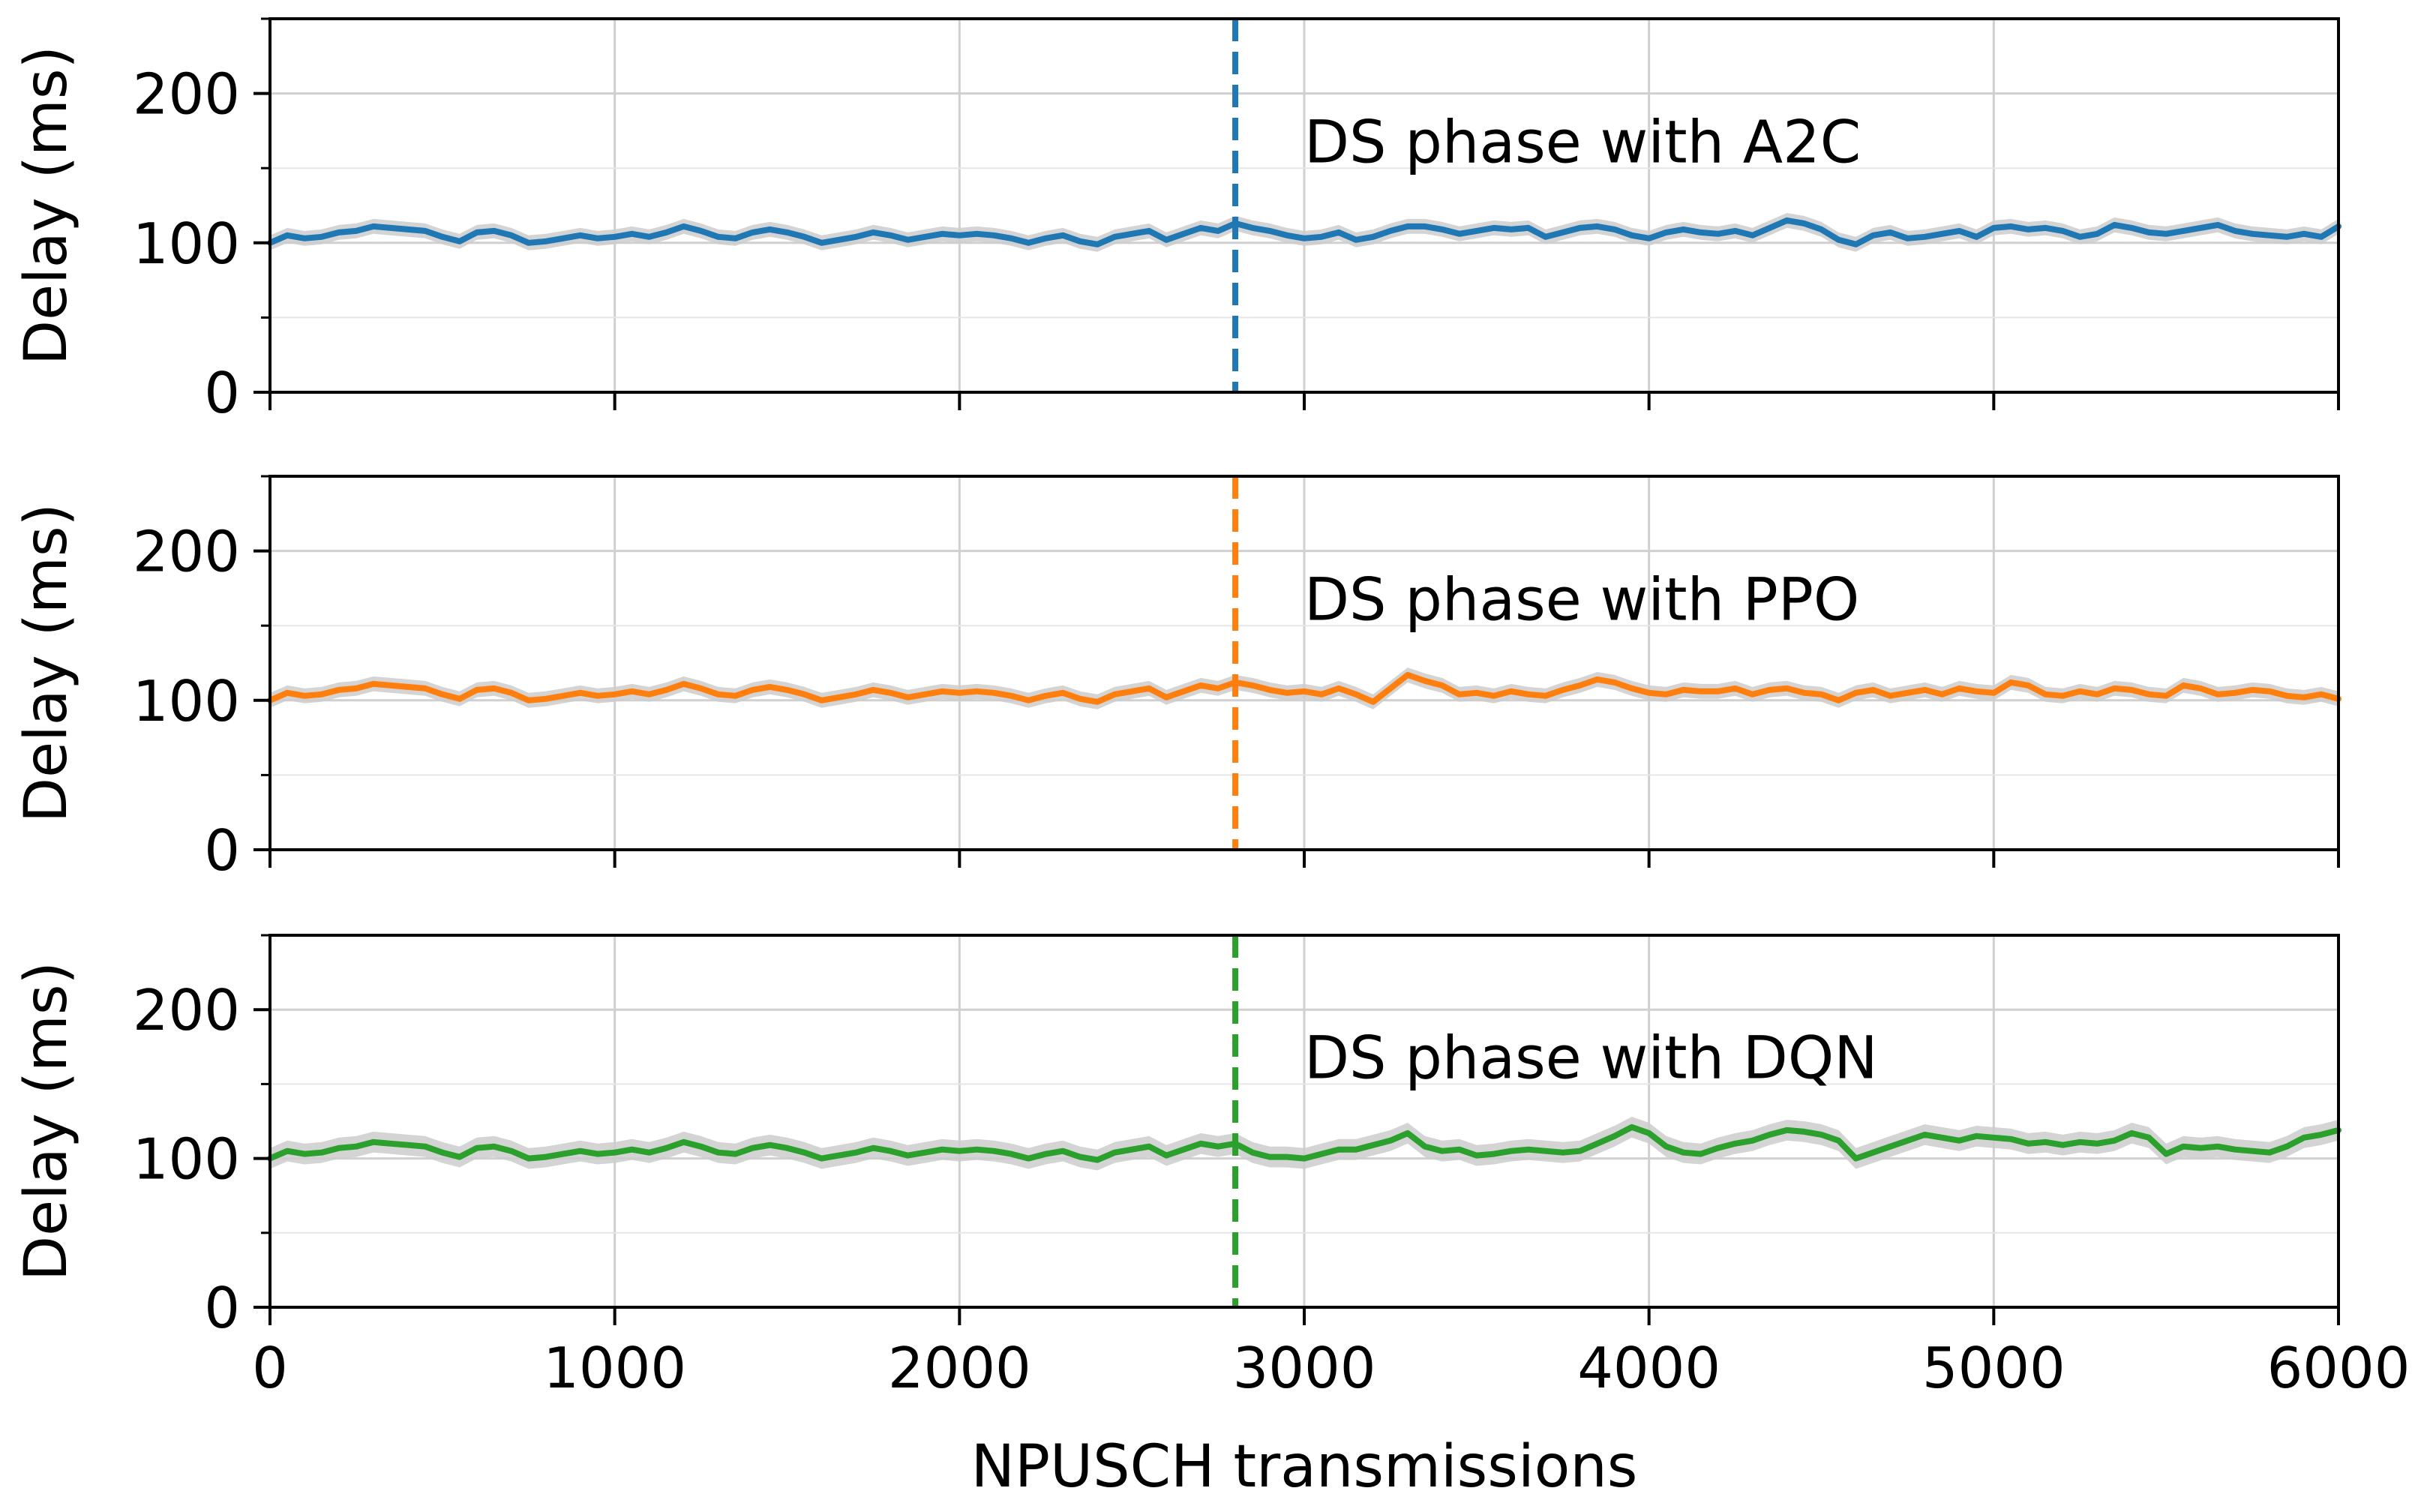  Describe the element at coordinates (959, 1368) in the screenshot. I see `x-tick-label: 2000` at that location.